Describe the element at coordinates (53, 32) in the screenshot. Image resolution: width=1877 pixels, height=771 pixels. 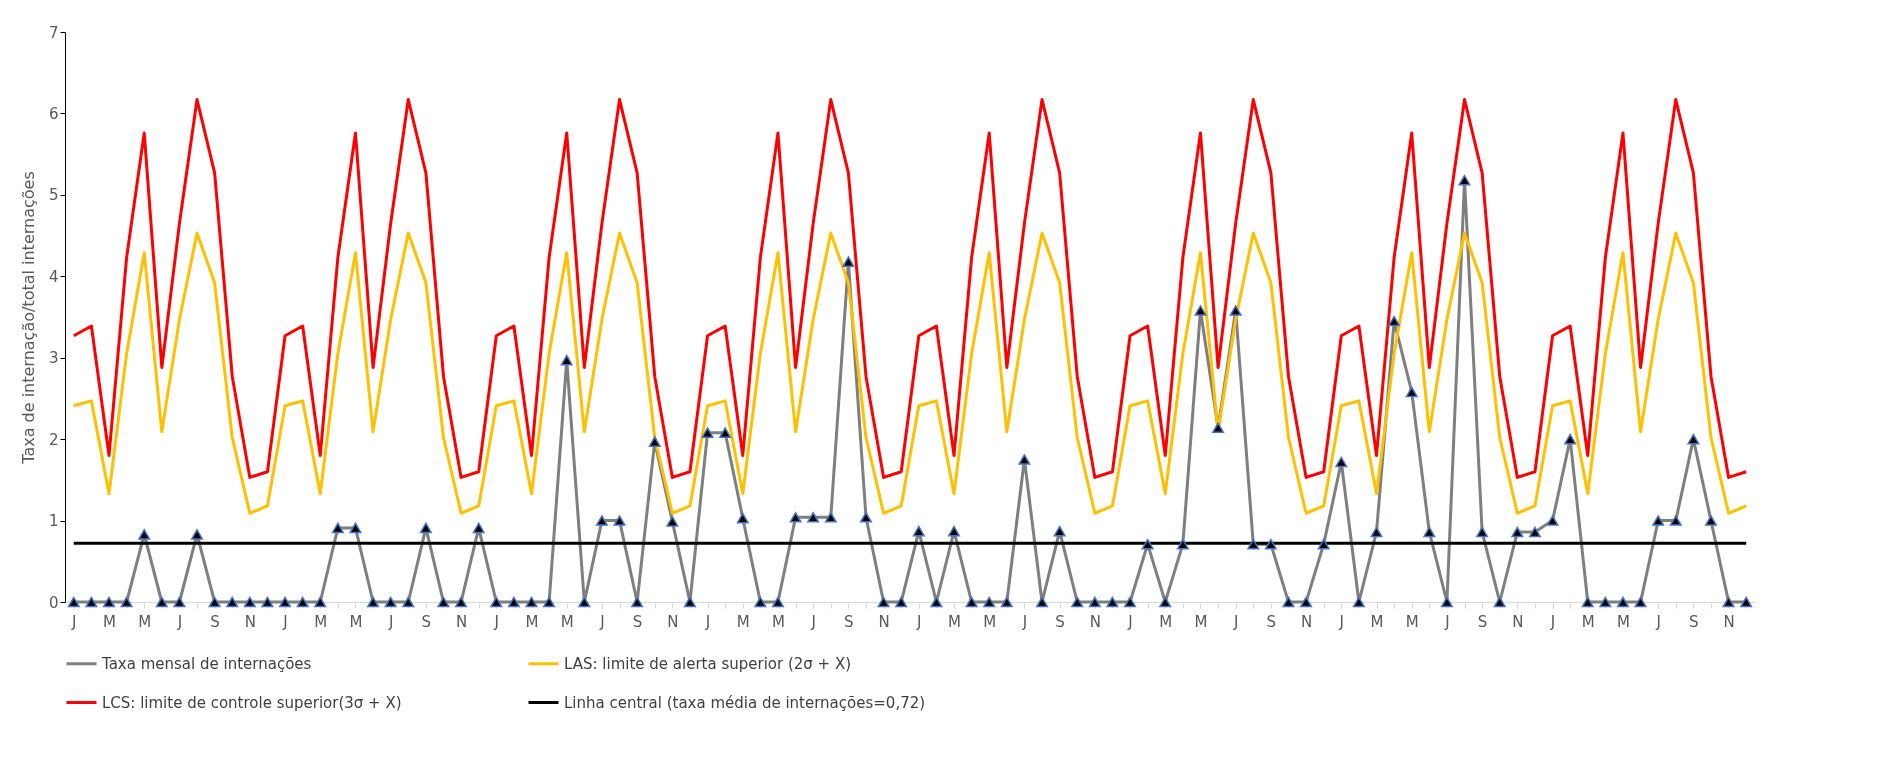
I see `y-tick-label: 7` at that location.